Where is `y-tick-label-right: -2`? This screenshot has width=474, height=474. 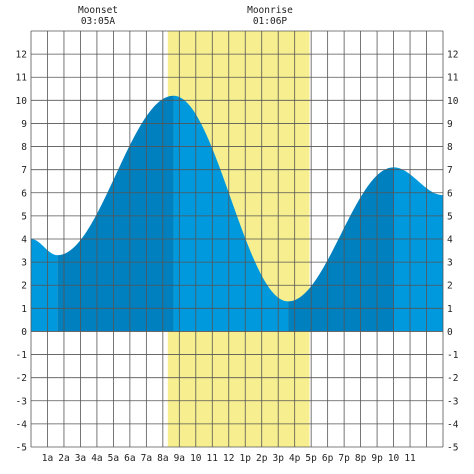
y-tick-label-right: -2 is located at coordinates (452, 378).